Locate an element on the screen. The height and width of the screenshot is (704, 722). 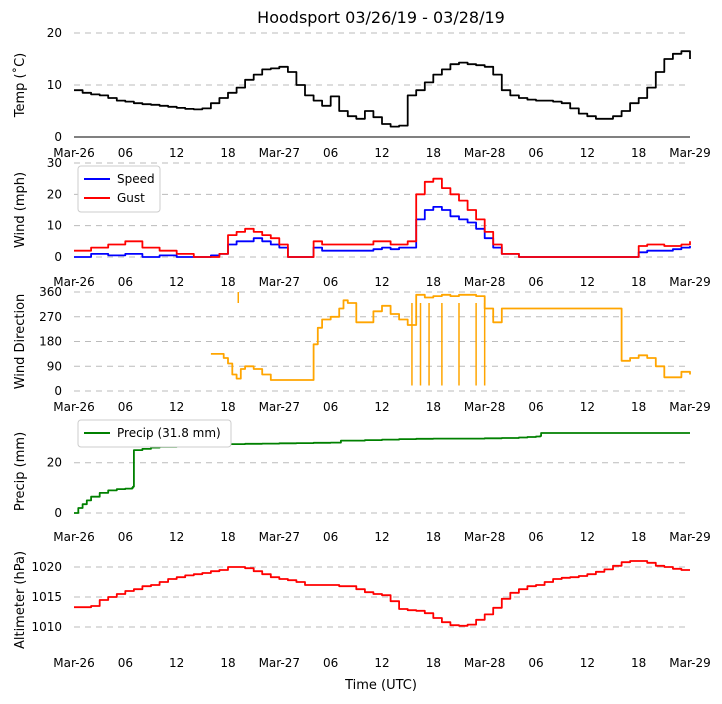
wind-series-speed is located at coordinates (382, 232).